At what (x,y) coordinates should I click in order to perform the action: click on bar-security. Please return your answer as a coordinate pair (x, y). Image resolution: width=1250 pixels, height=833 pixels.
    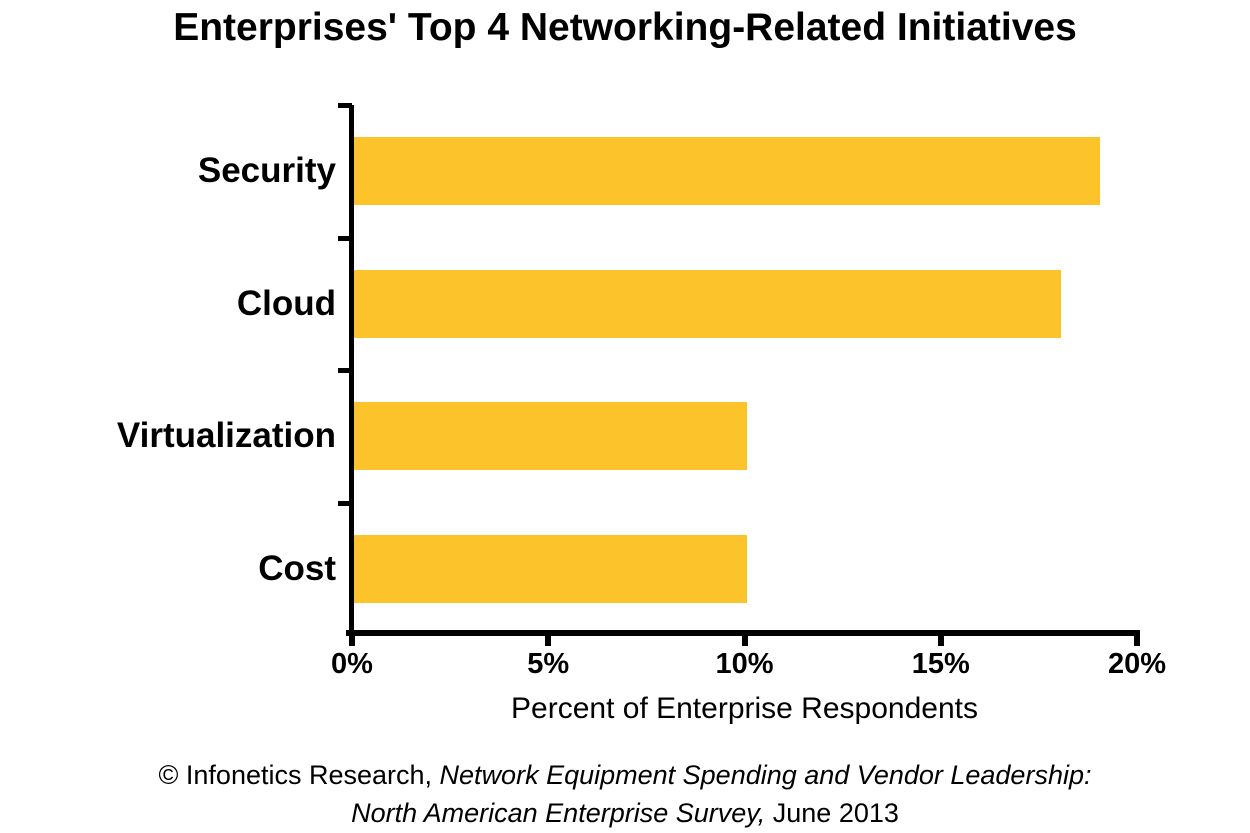
    Looking at the image, I should click on (727, 171).